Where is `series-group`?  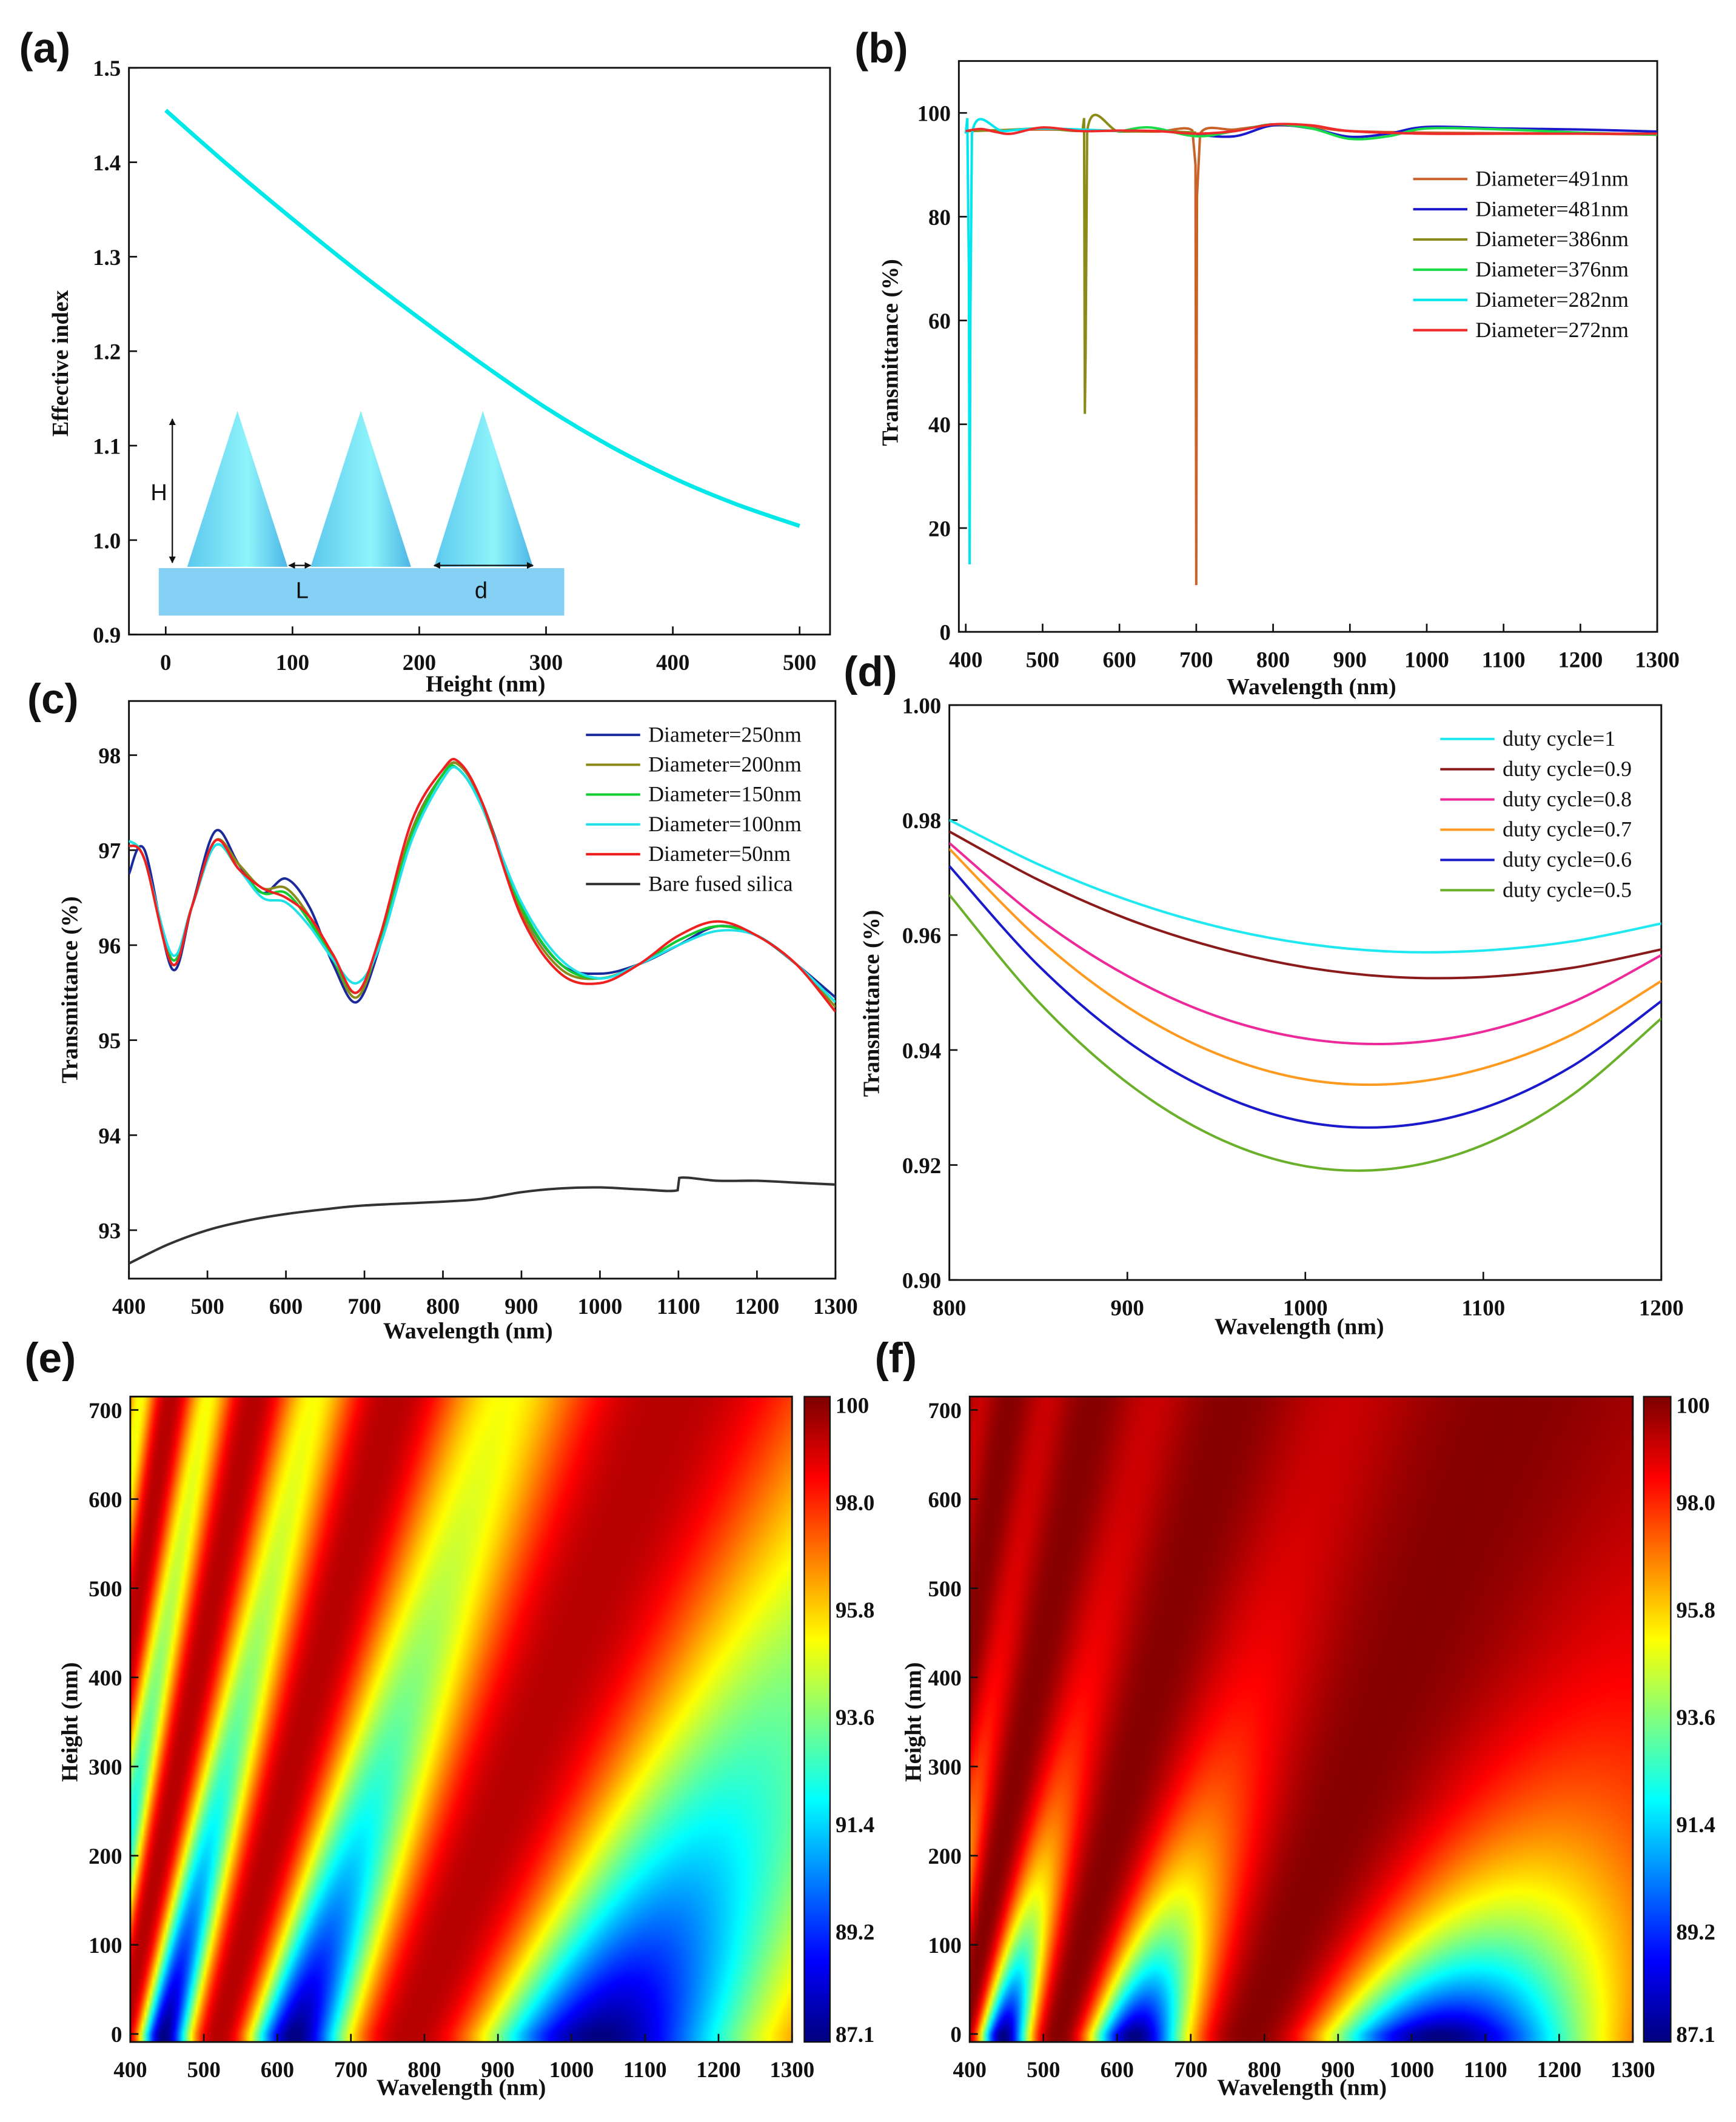
series-group is located at coordinates (1305, 995).